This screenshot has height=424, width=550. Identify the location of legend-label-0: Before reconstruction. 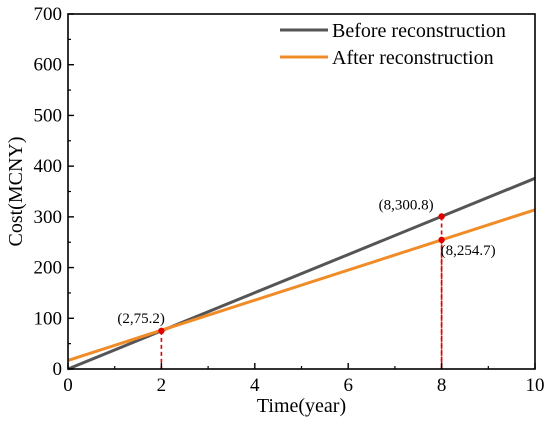
(419, 31).